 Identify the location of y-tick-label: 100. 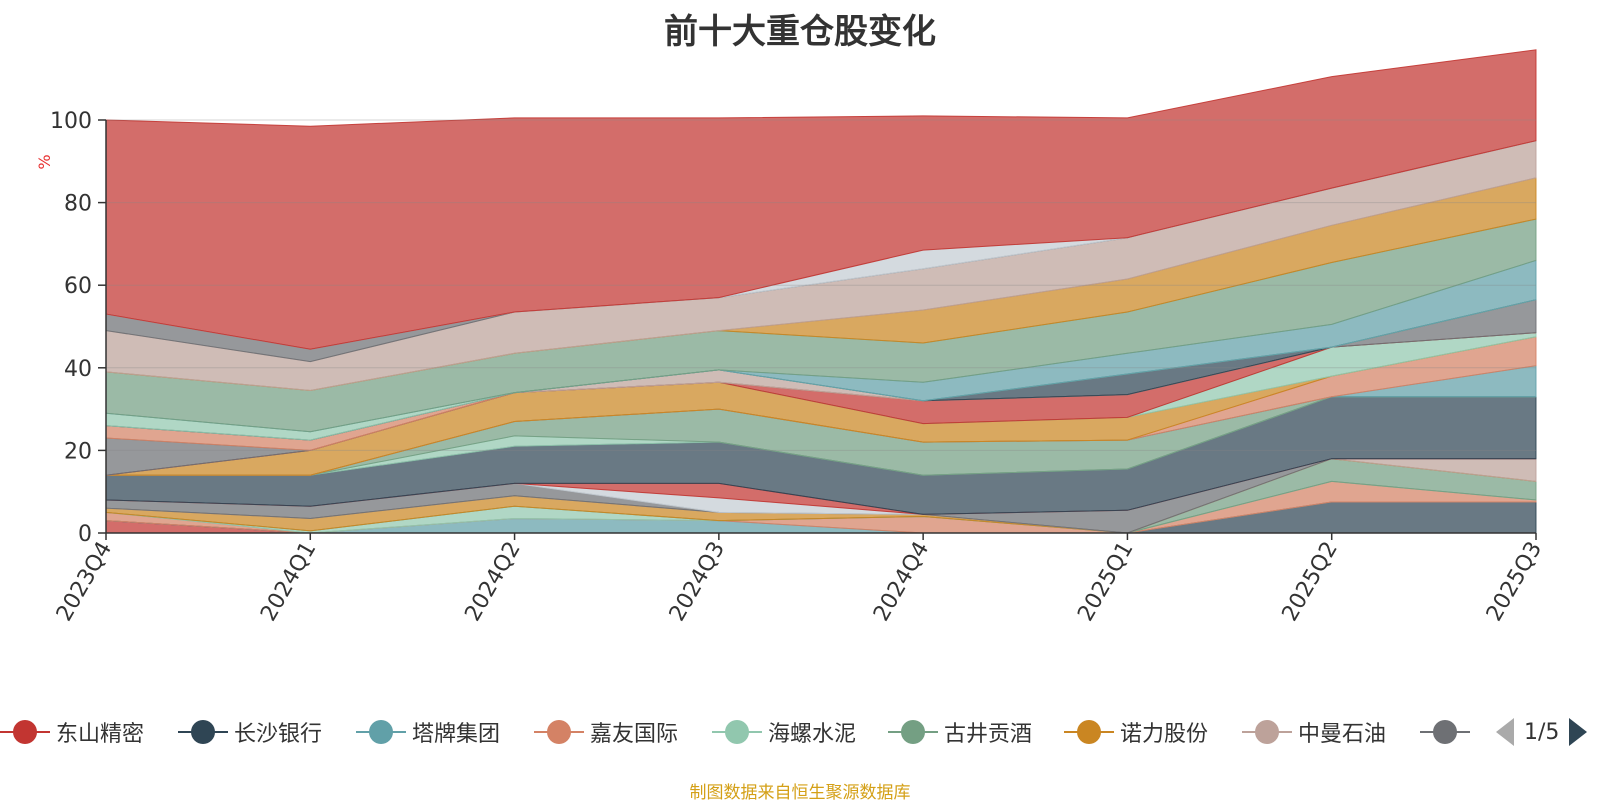
(71, 121).